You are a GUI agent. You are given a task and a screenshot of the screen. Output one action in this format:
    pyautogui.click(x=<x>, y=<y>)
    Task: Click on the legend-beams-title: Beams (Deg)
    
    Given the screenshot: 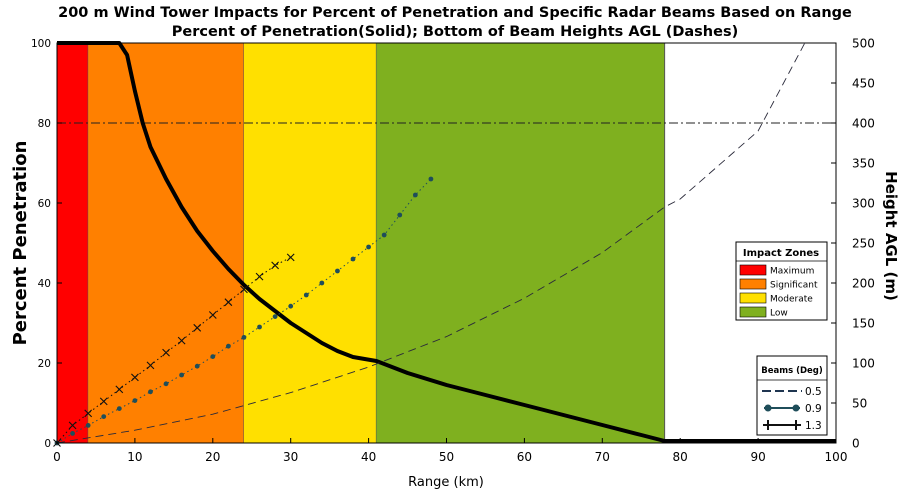 What is the action you would take?
    pyautogui.click(x=792, y=371)
    